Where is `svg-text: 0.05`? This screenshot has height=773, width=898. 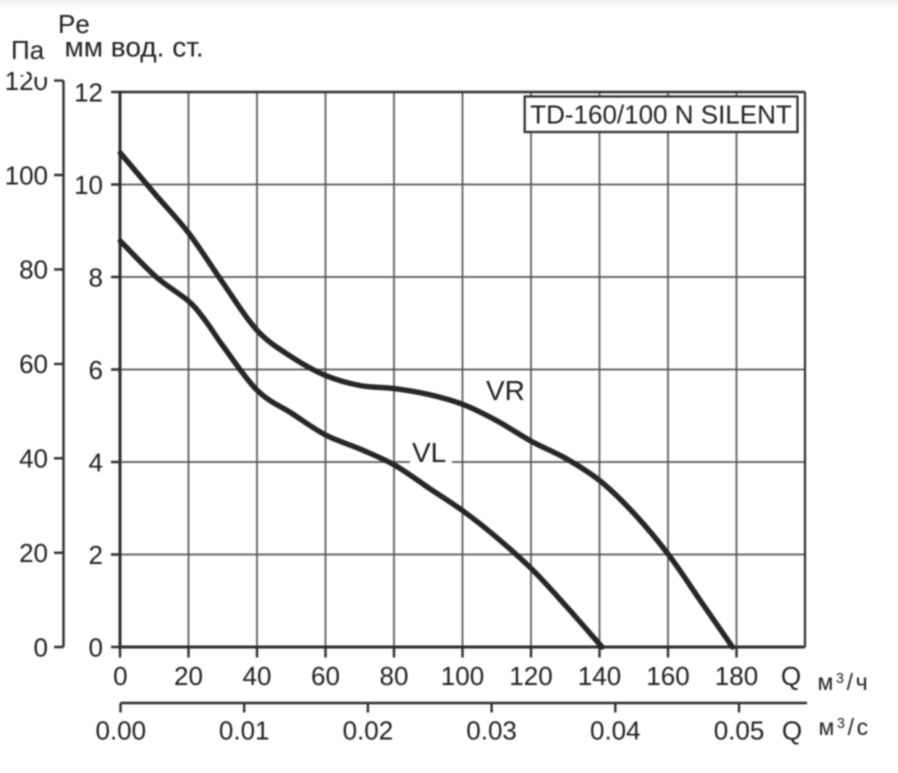
svg-text: 0.05 is located at coordinates (739, 731).